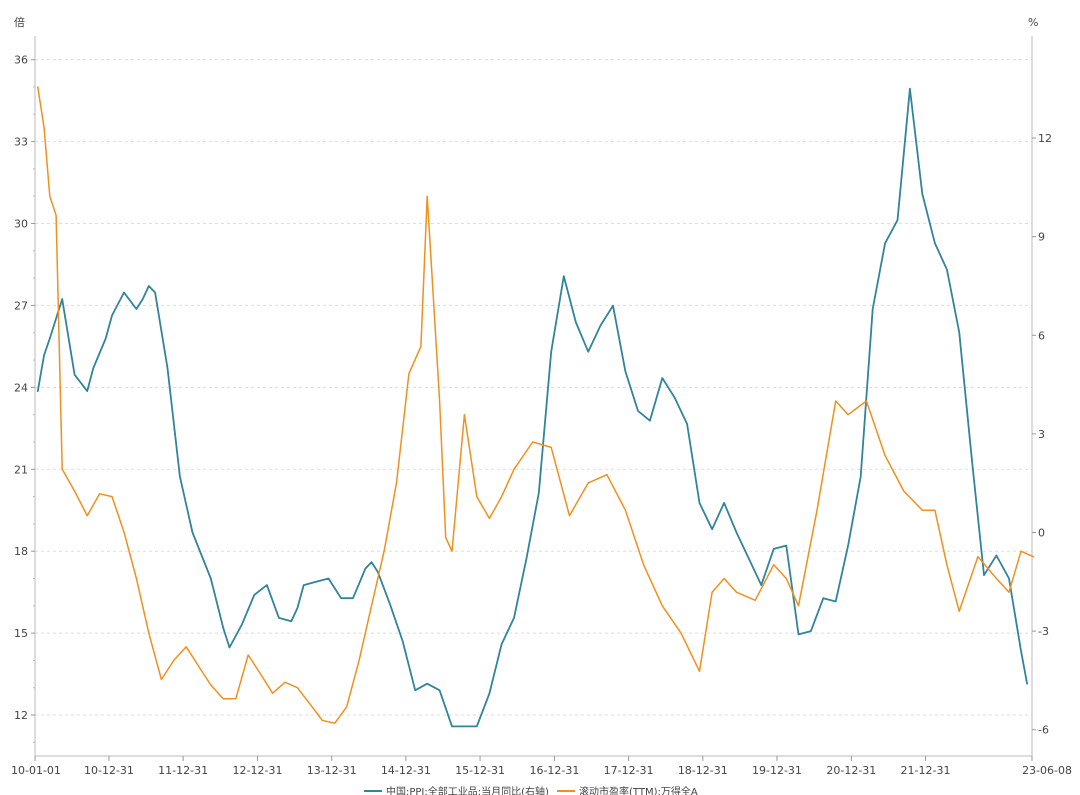  I want to click on x-tick-label: 14-12-31, so click(406, 770).